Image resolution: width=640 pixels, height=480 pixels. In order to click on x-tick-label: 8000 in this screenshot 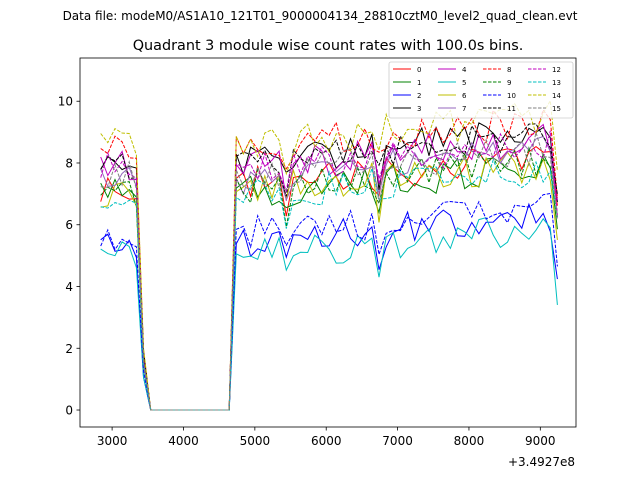, I will do `click(469, 441)`.